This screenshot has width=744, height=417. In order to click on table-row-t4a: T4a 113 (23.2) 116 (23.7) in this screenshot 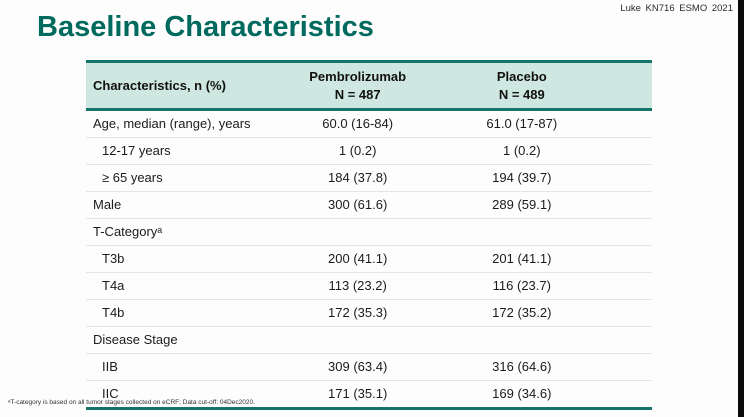, I will do `click(369, 286)`.